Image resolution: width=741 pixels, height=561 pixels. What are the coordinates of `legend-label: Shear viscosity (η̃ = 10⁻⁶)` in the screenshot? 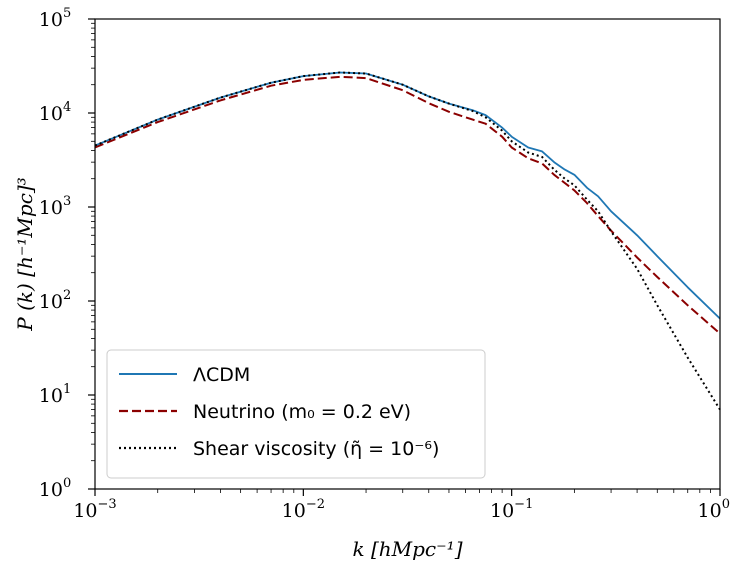 It's located at (316, 449).